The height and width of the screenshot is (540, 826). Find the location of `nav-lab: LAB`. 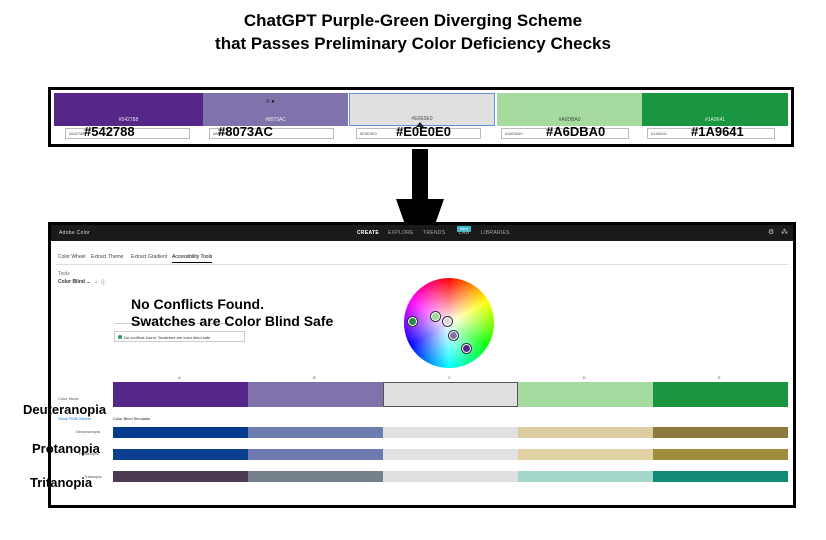

nav-lab: LAB is located at coordinates (464, 233).